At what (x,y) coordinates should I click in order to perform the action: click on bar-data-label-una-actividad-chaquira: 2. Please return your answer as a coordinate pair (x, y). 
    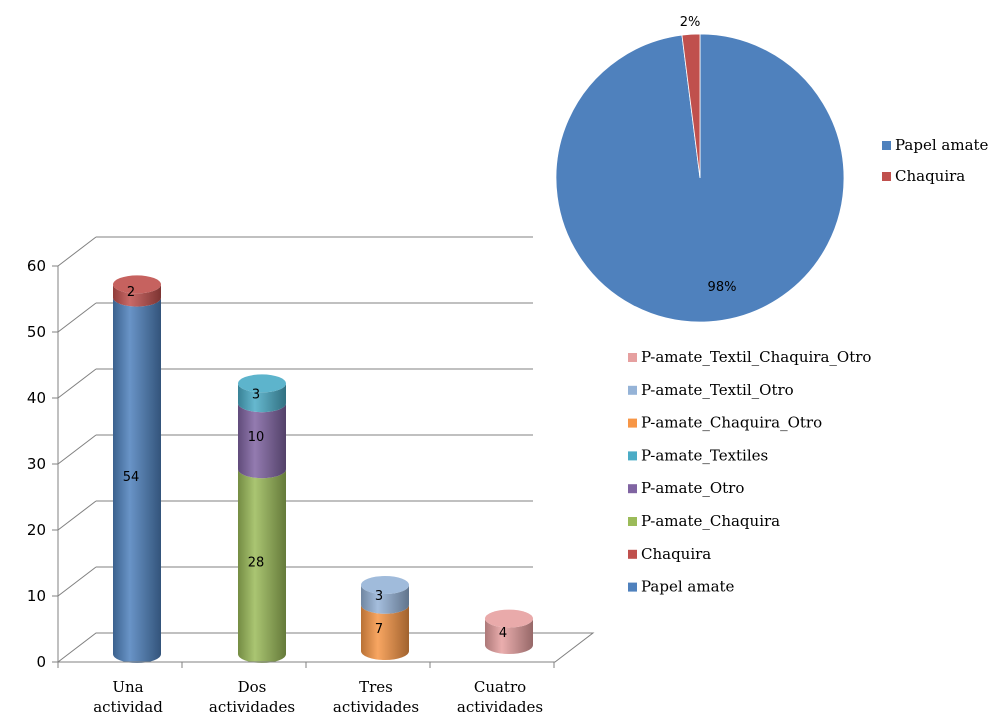
    Looking at the image, I should click on (131, 292).